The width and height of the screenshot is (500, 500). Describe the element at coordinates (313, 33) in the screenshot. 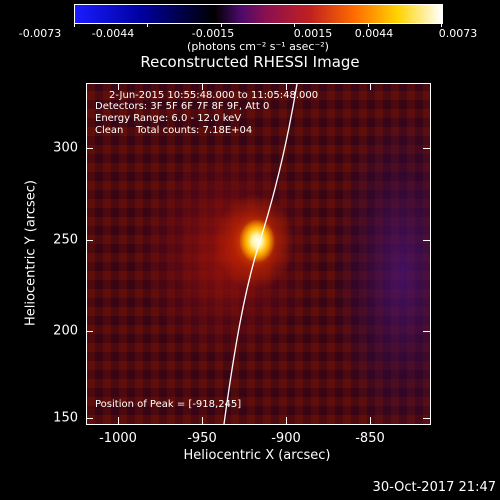

I see `colorbar-tick-label: 0.0015` at that location.